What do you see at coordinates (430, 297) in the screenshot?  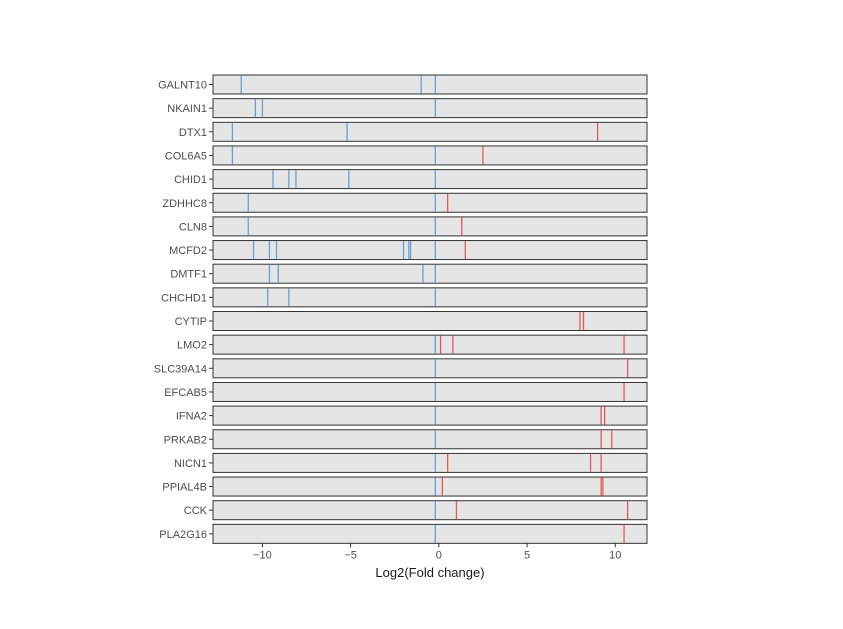 I see `panel-chchd1` at bounding box center [430, 297].